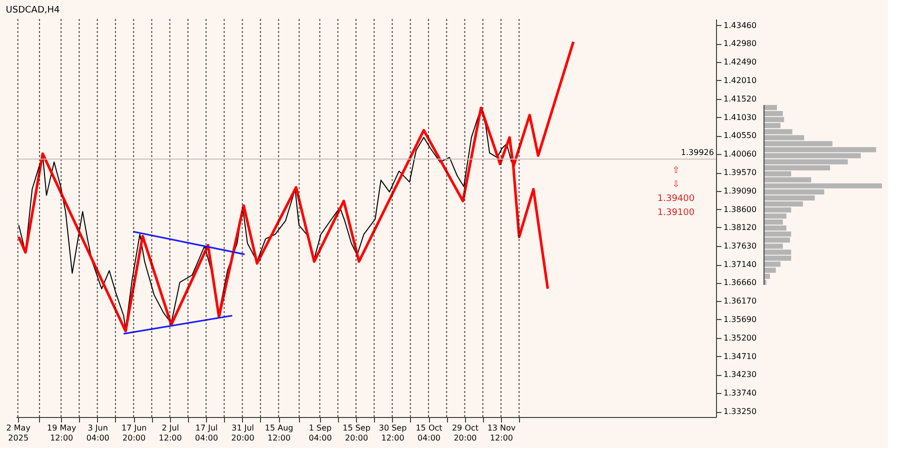  Describe the element at coordinates (740, 135) in the screenshot. I see `y-tick-label: 1.40550` at that location.